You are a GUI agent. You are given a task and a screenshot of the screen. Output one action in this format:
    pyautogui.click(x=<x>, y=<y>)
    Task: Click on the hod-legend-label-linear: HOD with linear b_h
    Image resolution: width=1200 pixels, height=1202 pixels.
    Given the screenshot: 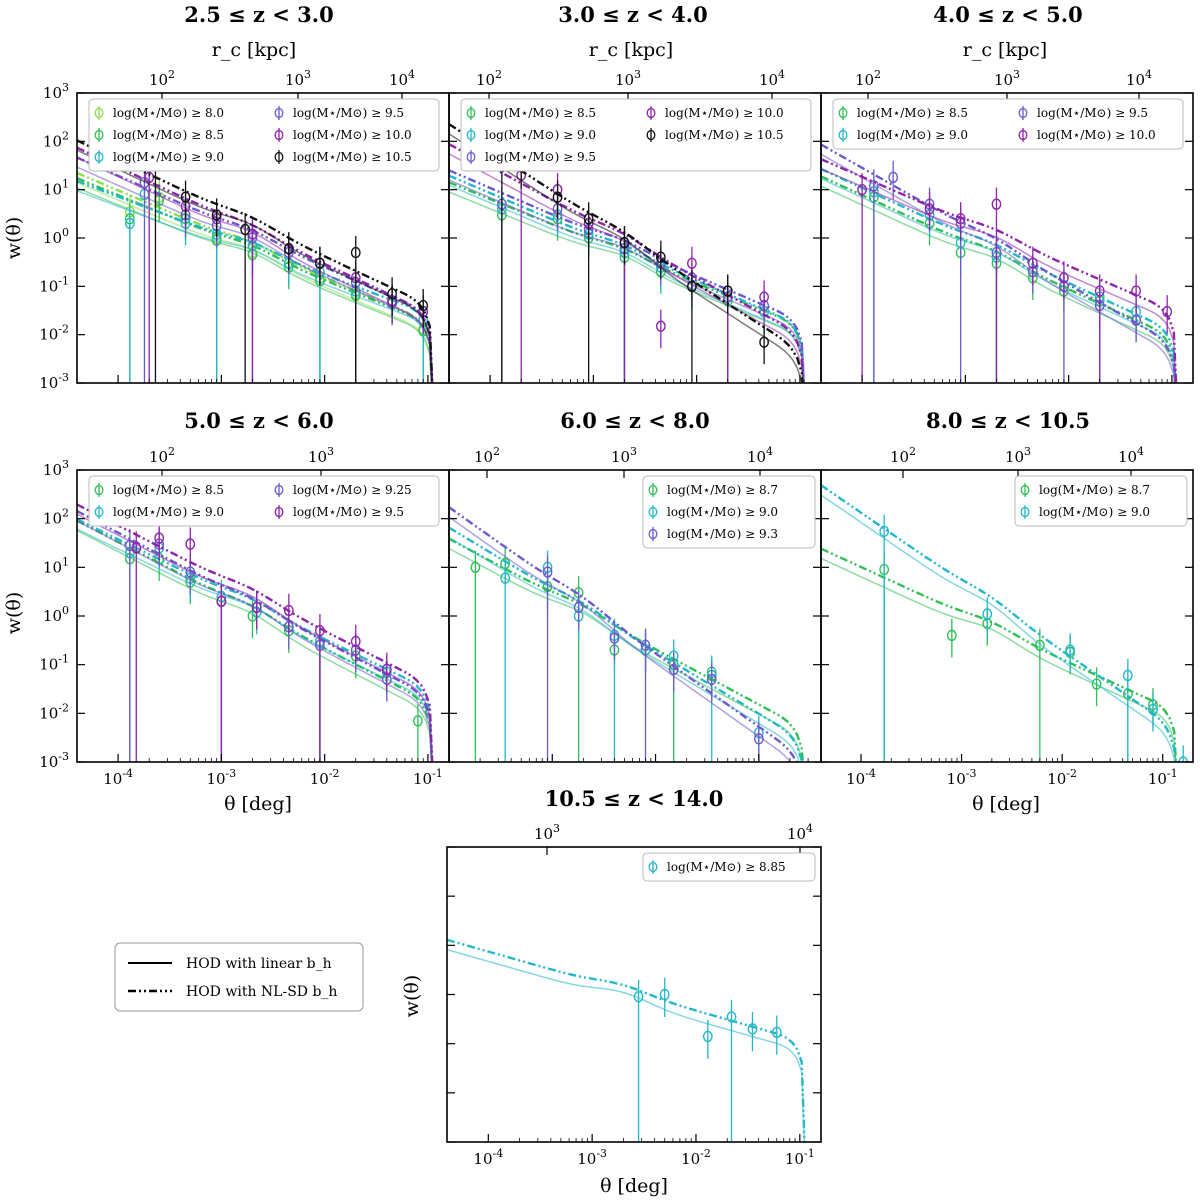 What is the action you would take?
    pyautogui.click(x=259, y=964)
    